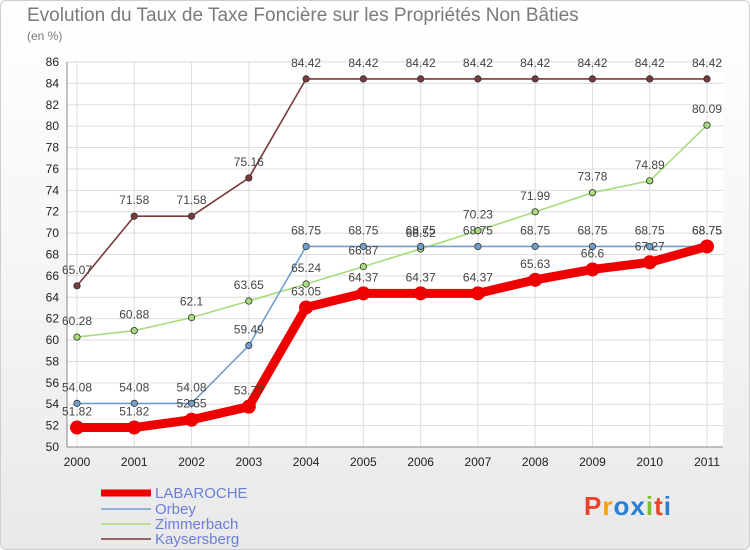 The height and width of the screenshot is (550, 750). I want to click on x-tick-label: 2001, so click(134, 462).